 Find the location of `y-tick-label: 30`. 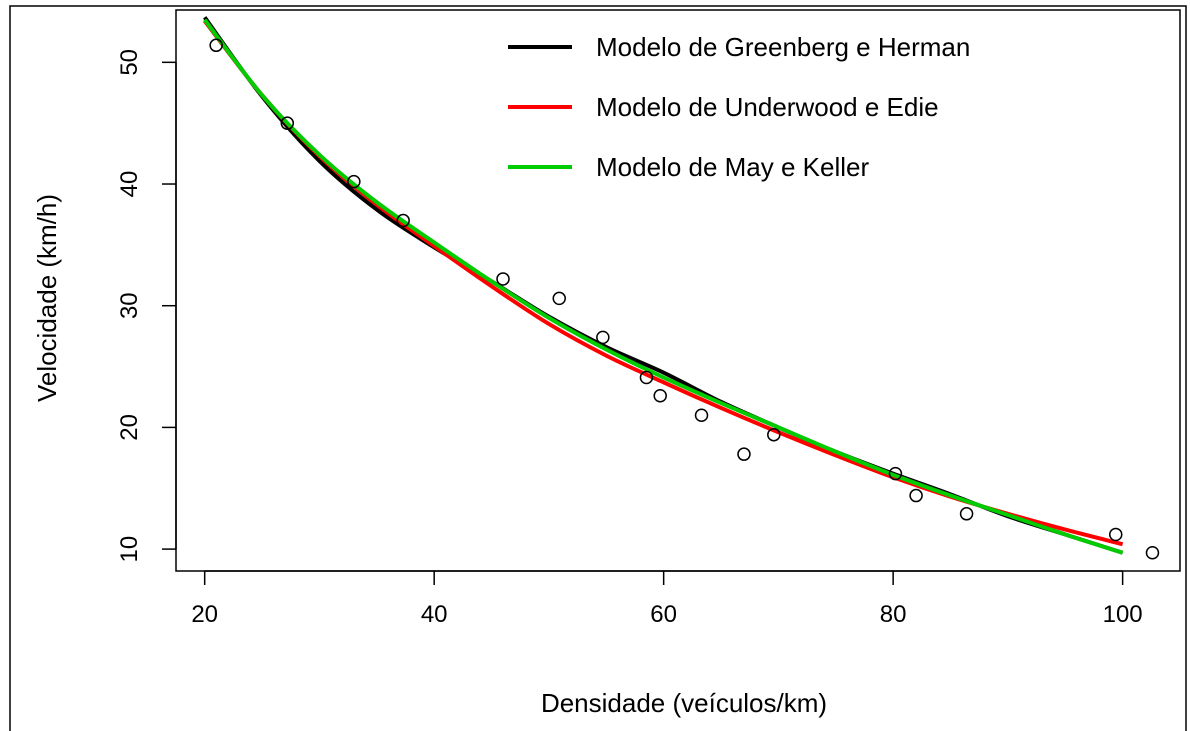

y-tick-label: 30 is located at coordinates (129, 305).